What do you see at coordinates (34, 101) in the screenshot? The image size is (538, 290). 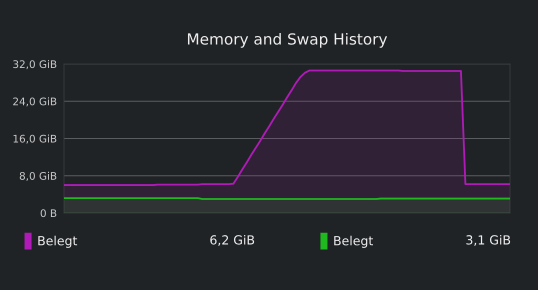 I see `y-tick-label: 24,0 GiB` at bounding box center [34, 101].